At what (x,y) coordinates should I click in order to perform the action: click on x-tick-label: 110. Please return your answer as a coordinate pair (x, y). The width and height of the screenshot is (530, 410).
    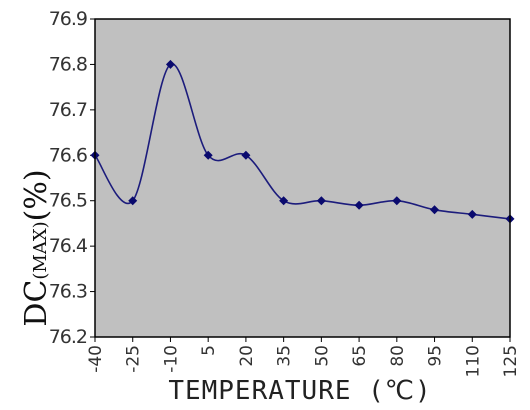
    Looking at the image, I should click on (473, 361).